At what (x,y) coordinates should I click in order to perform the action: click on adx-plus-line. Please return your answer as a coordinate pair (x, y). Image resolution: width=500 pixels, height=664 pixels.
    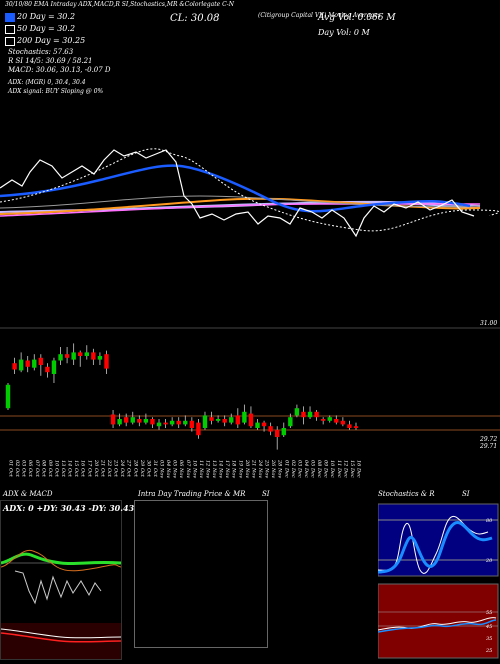
    Looking at the image, I should click on (61, 559).